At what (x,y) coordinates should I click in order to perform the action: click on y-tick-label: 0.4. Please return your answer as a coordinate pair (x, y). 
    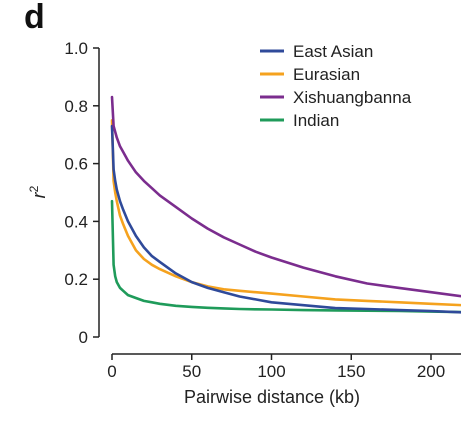
    Looking at the image, I should click on (76, 221).